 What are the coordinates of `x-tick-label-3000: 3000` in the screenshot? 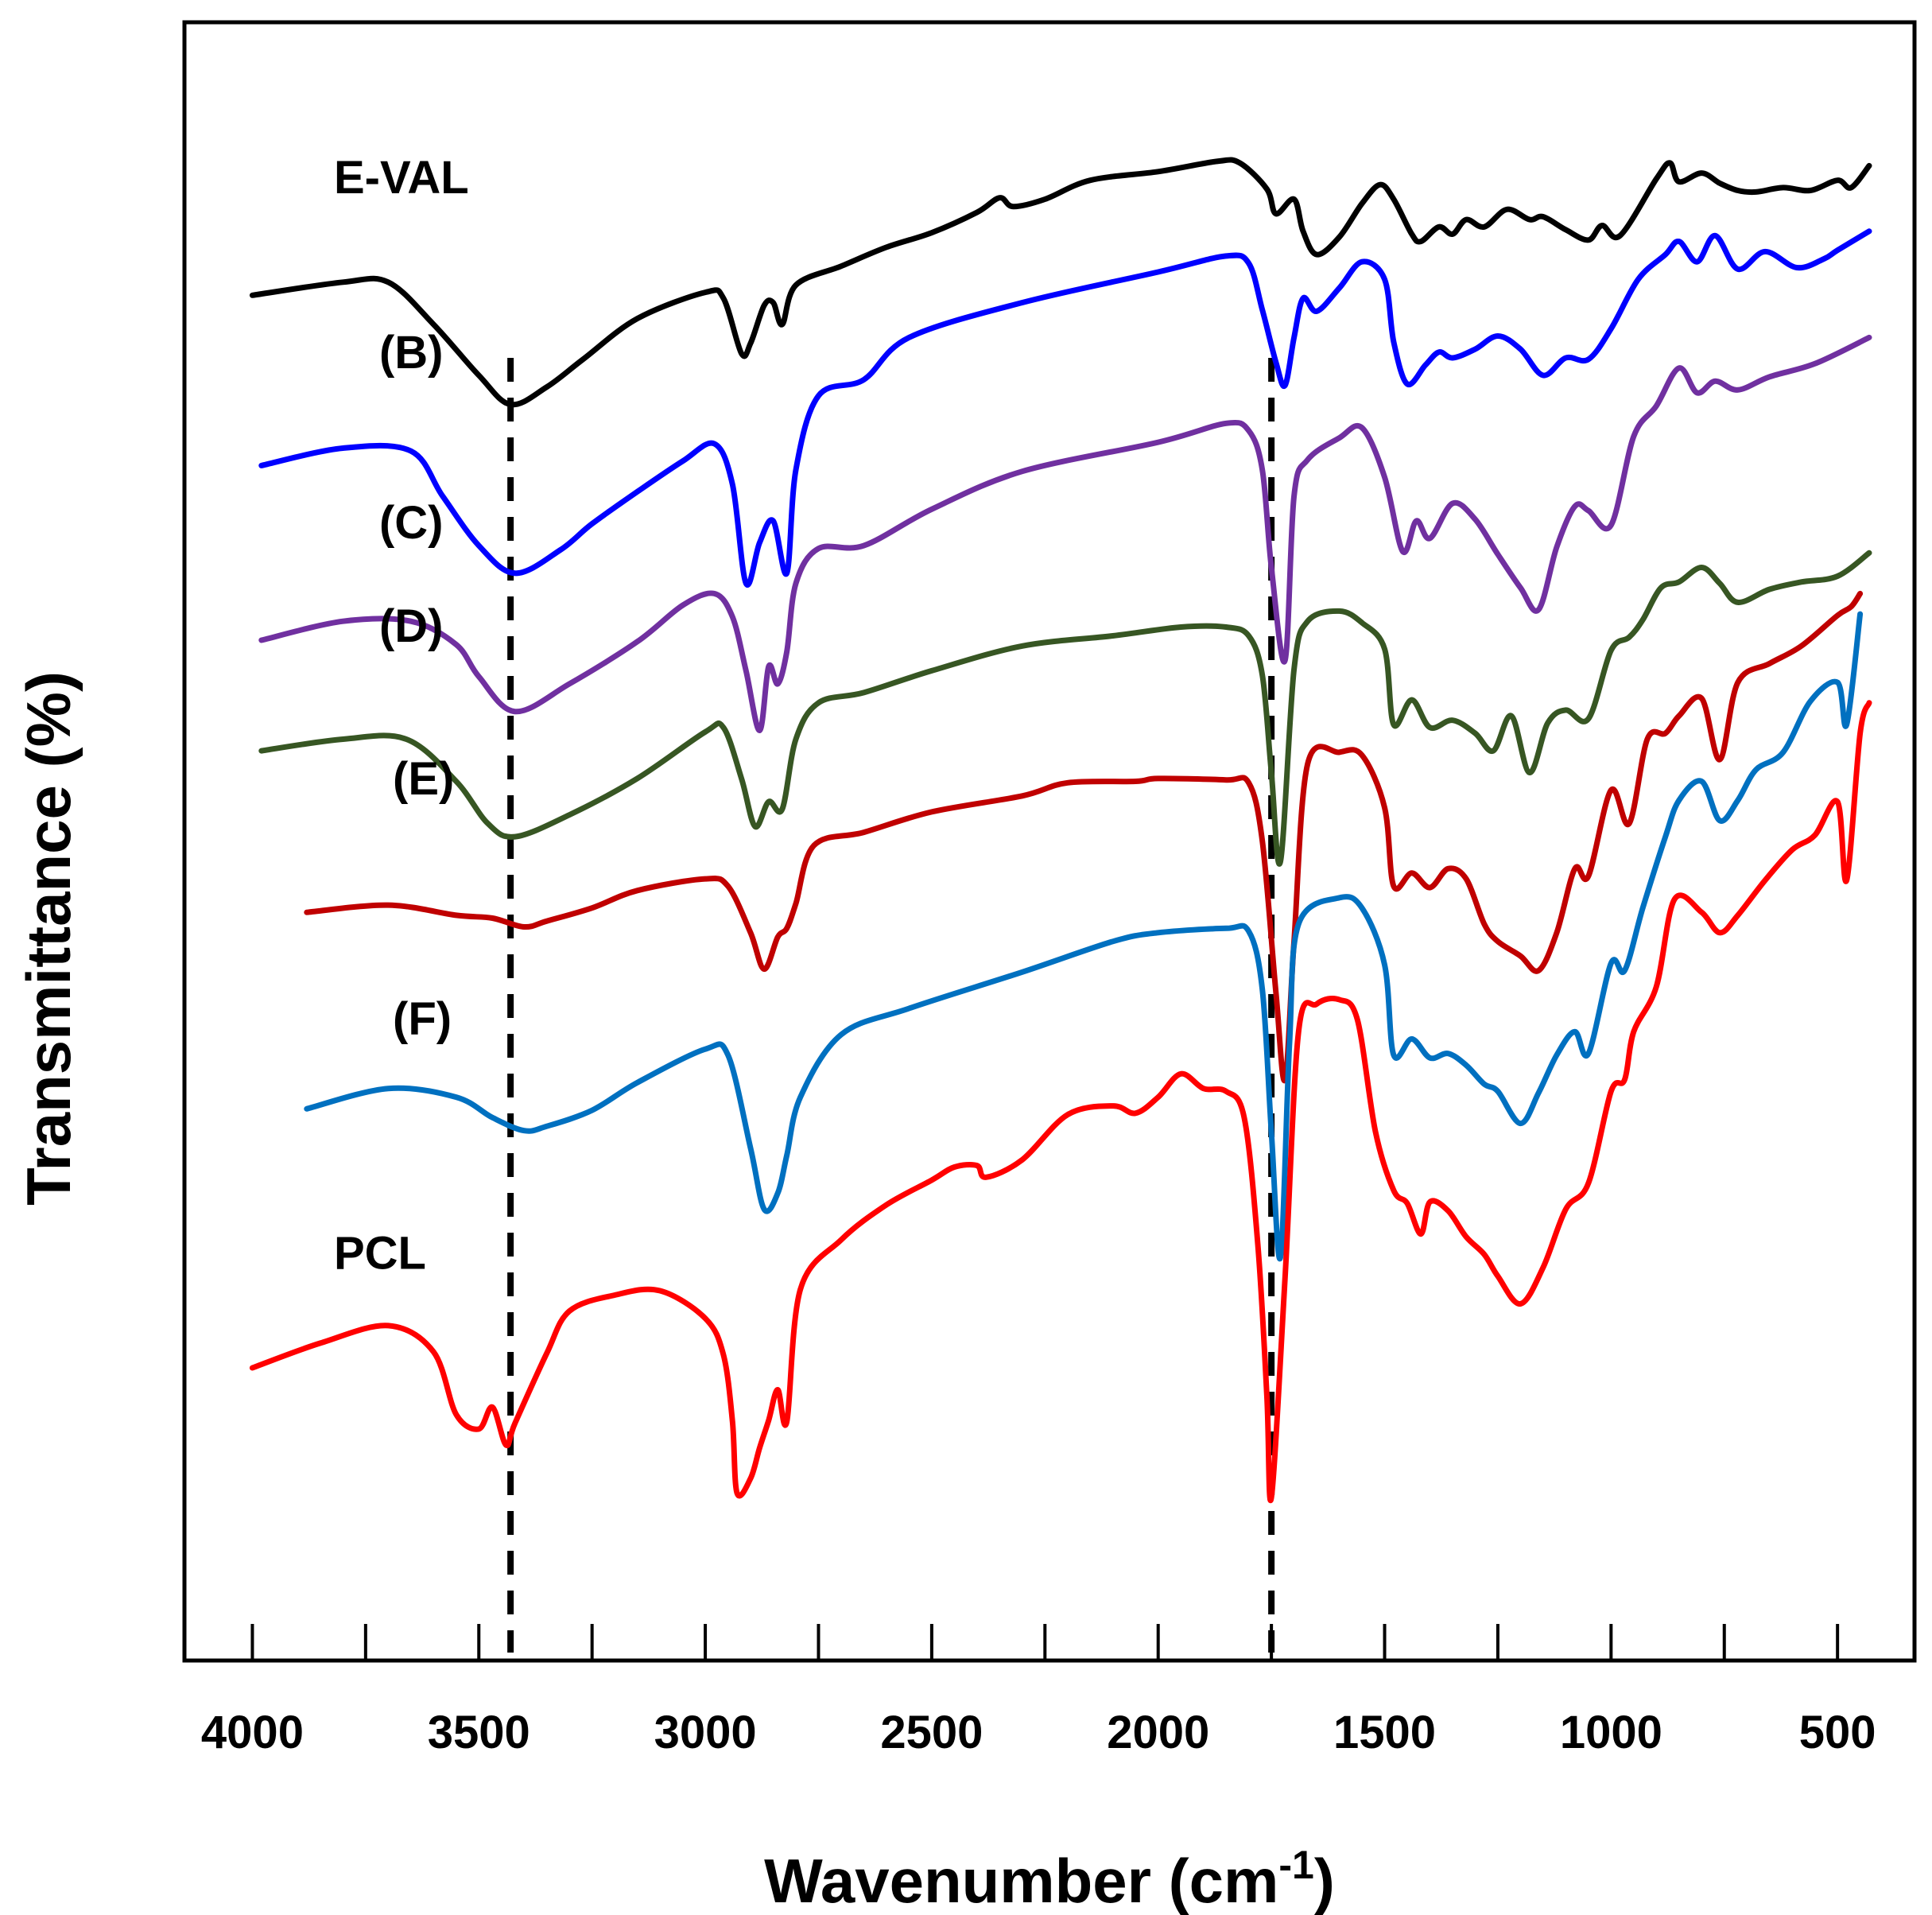 It's located at (706, 1733).